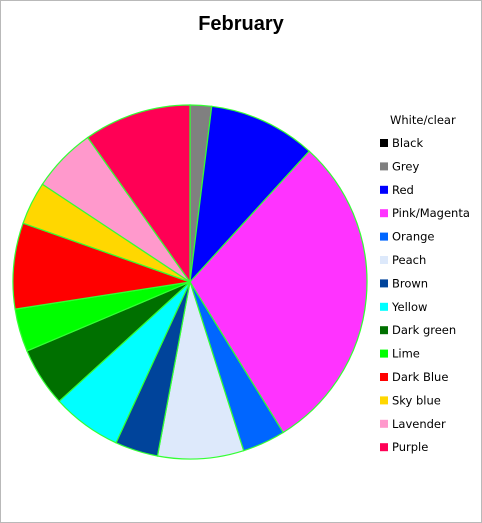  I want to click on legend-swatch-dark-blue, so click(384, 377).